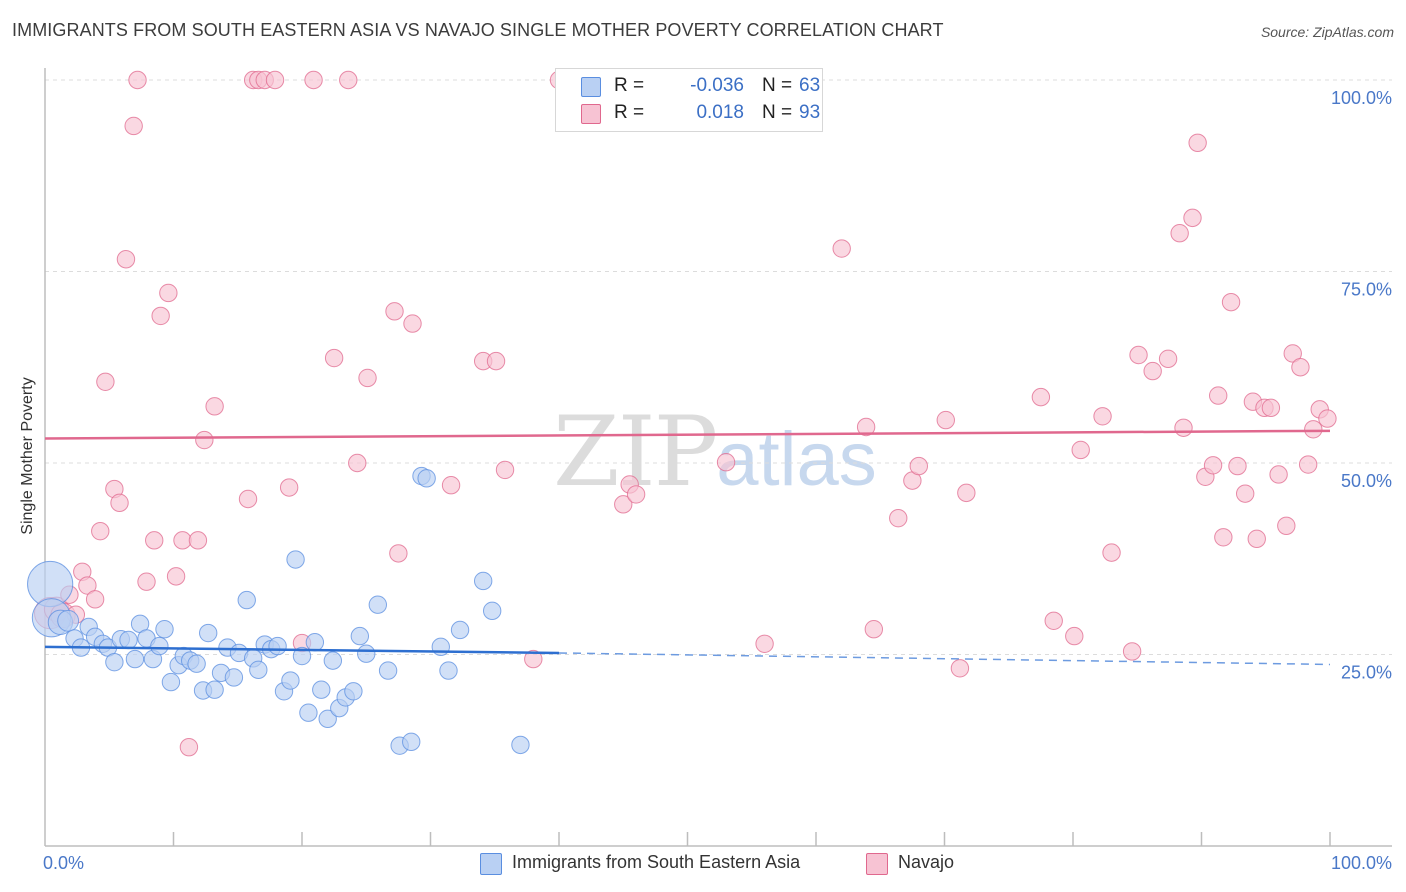 Image resolution: width=1406 pixels, height=892 pixels. Describe the element at coordinates (717, 85) in the screenshot. I see `legend-r-value: -0.036` at that location.